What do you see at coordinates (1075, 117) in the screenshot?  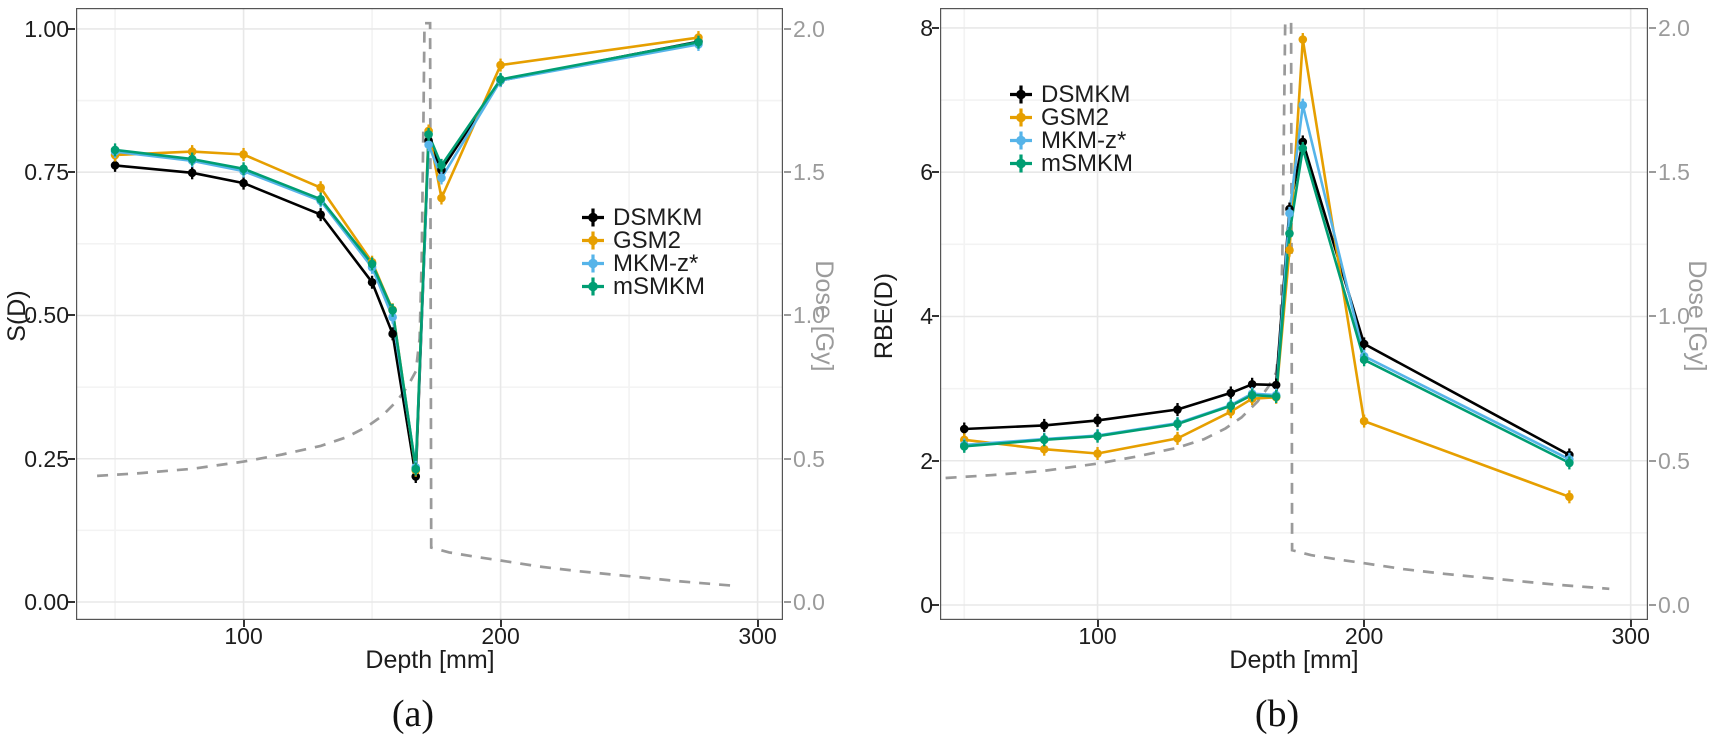 I see `legend-label: GSM2` at bounding box center [1075, 117].